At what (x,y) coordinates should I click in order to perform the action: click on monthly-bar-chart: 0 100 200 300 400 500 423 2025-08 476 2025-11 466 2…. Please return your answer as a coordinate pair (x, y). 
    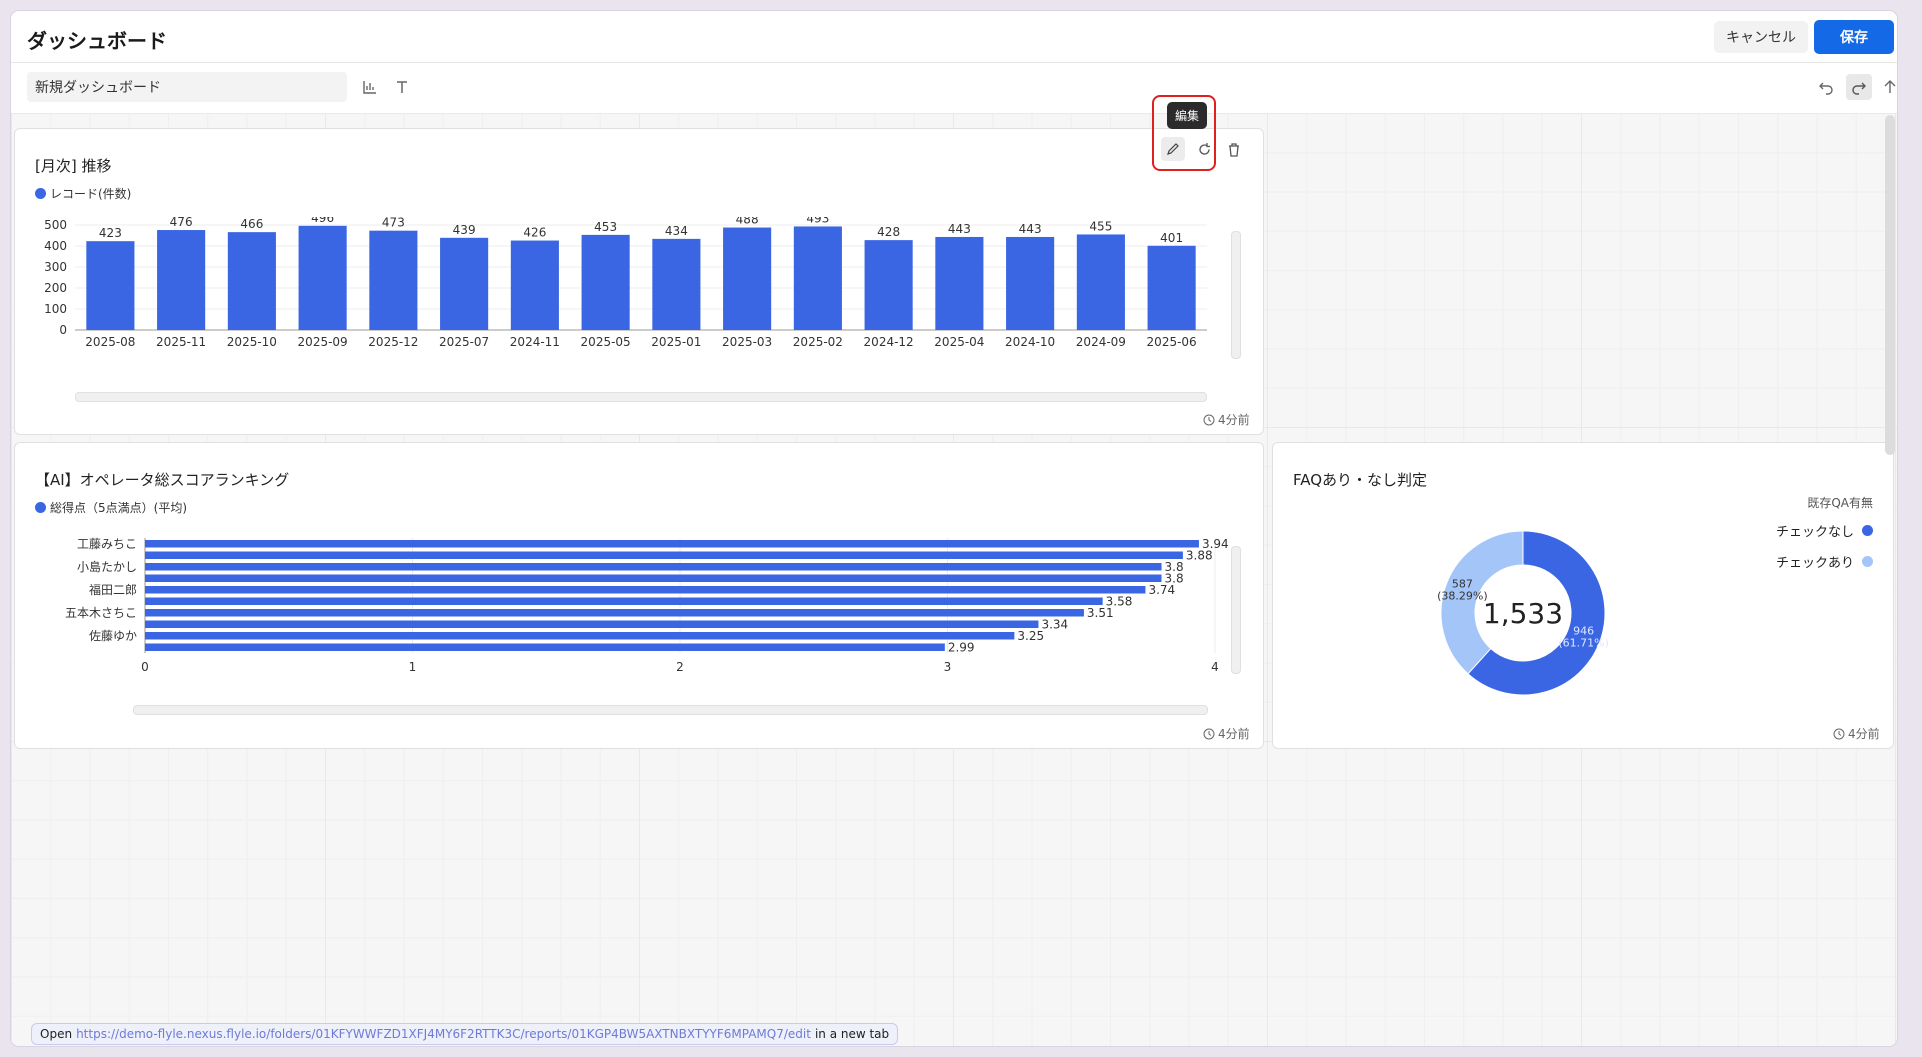
    Looking at the image, I should click on (625, 283).